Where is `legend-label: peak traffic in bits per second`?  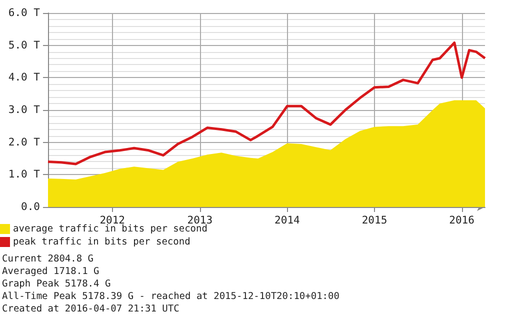 legend-label: peak traffic in bits per second is located at coordinates (101, 242).